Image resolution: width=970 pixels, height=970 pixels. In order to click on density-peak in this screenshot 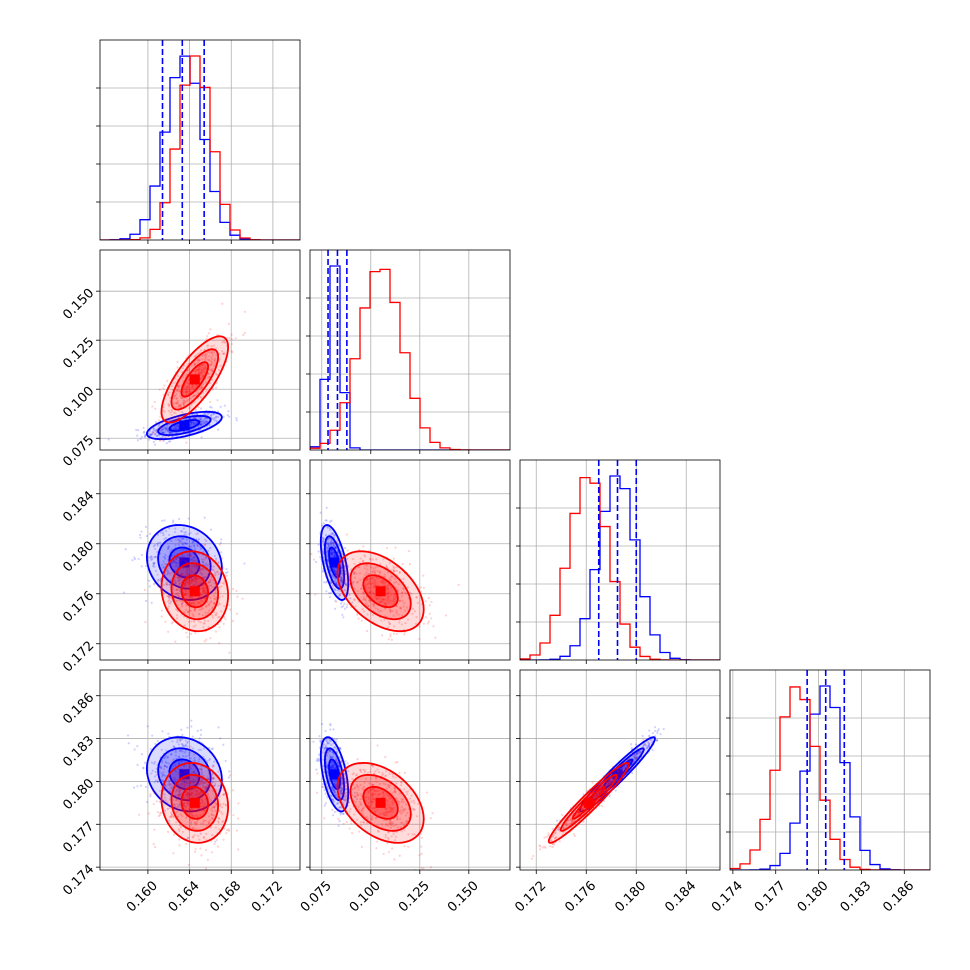, I will do `click(380, 591)`.